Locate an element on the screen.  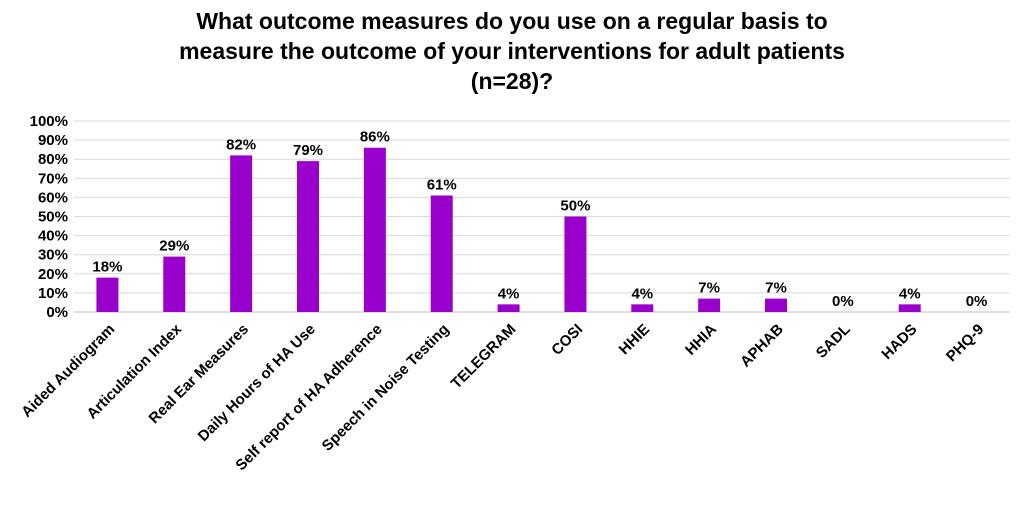
y-tick-label: 30% is located at coordinates (53, 255).